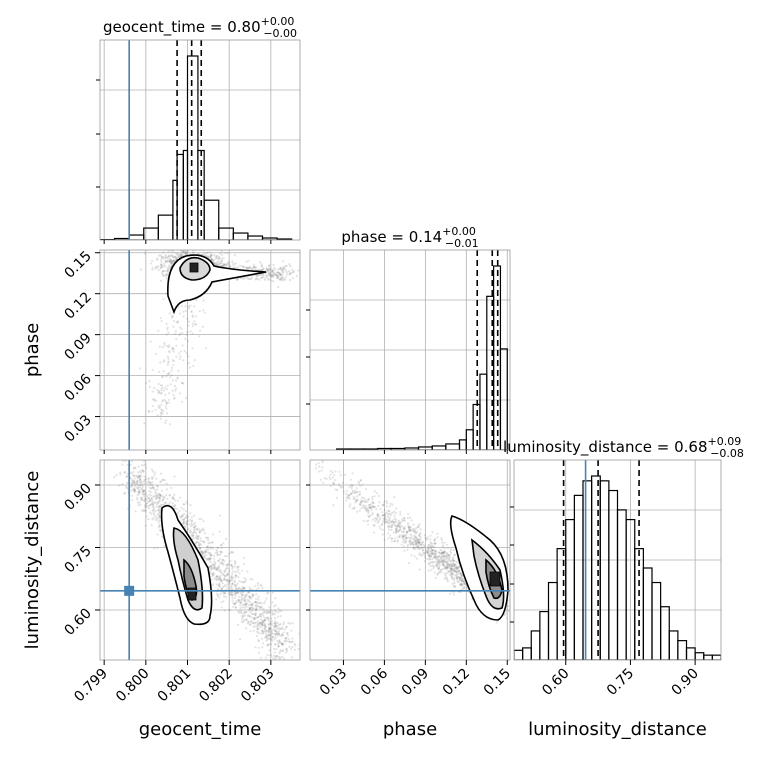 The image size is (760, 760). What do you see at coordinates (555, 682) in the screenshot?
I see `x-tick-label: 0.60` at bounding box center [555, 682].